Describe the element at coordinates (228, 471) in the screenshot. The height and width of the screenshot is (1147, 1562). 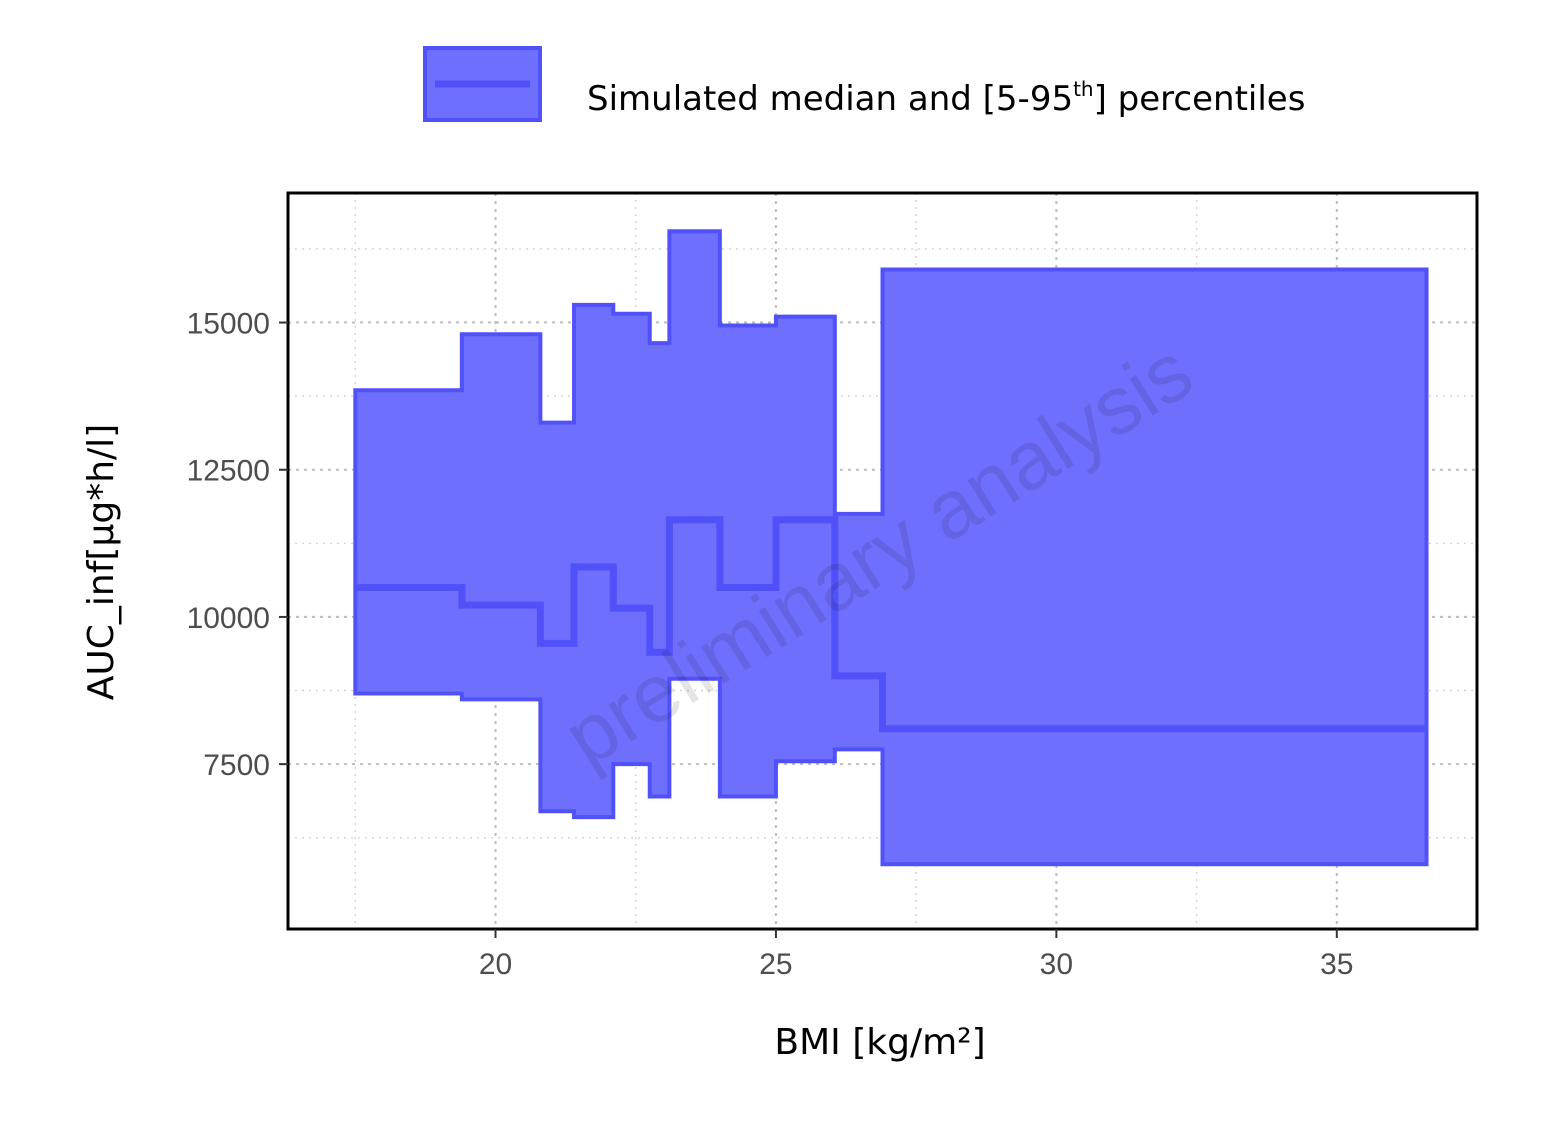
I see `y-tick-label: 12500` at that location.